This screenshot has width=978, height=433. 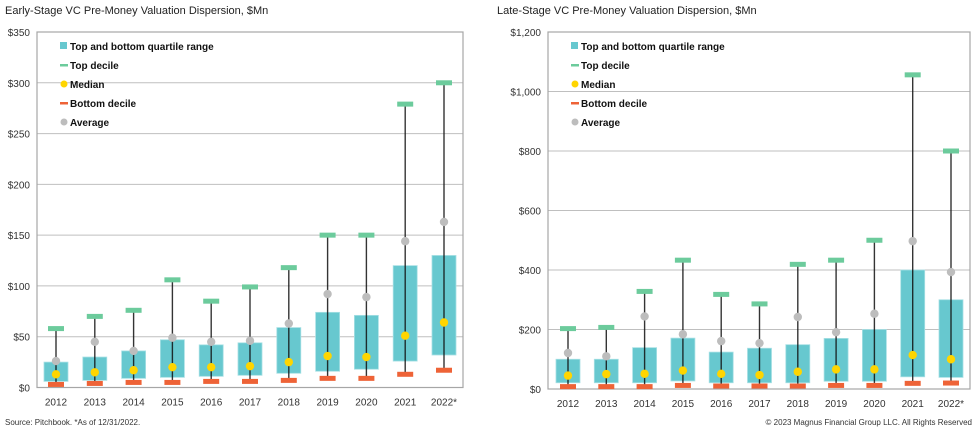 I want to click on legend-label: Average, so click(x=601, y=123).